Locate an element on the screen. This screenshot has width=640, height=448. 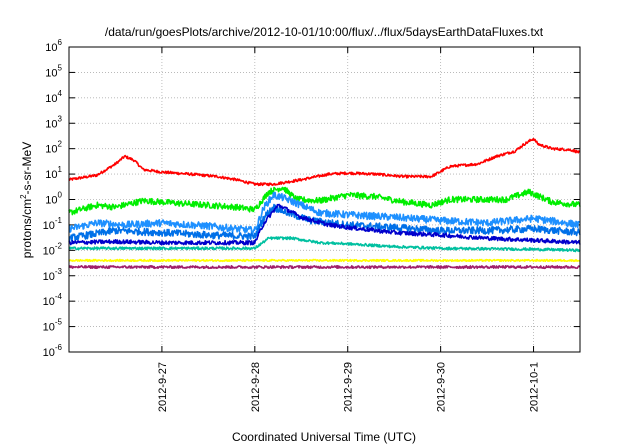
y-tick-exp: -1 is located at coordinates (59, 220).